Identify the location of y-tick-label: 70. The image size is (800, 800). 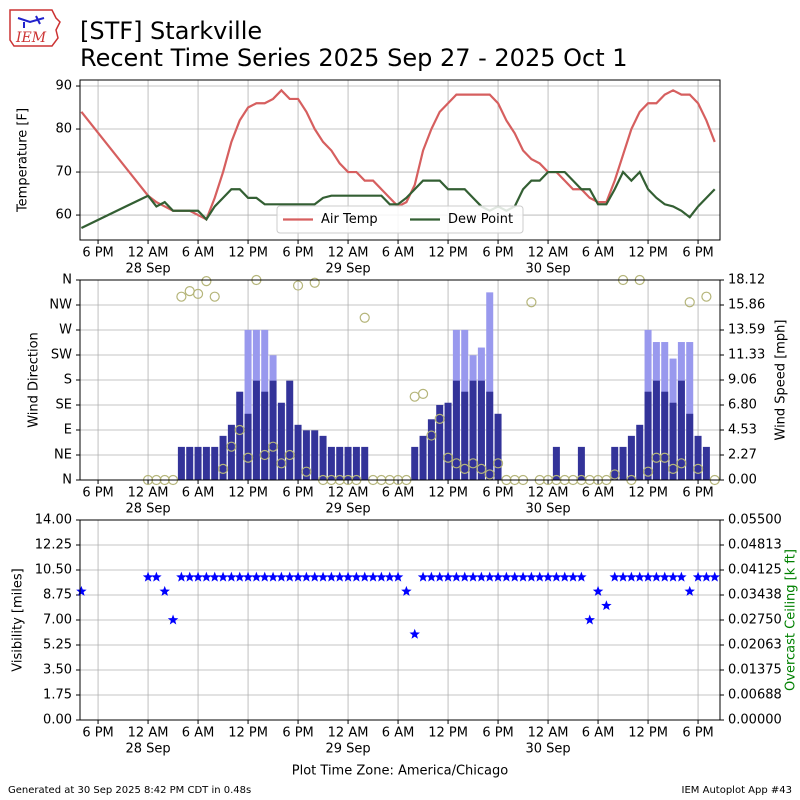
(63, 172).